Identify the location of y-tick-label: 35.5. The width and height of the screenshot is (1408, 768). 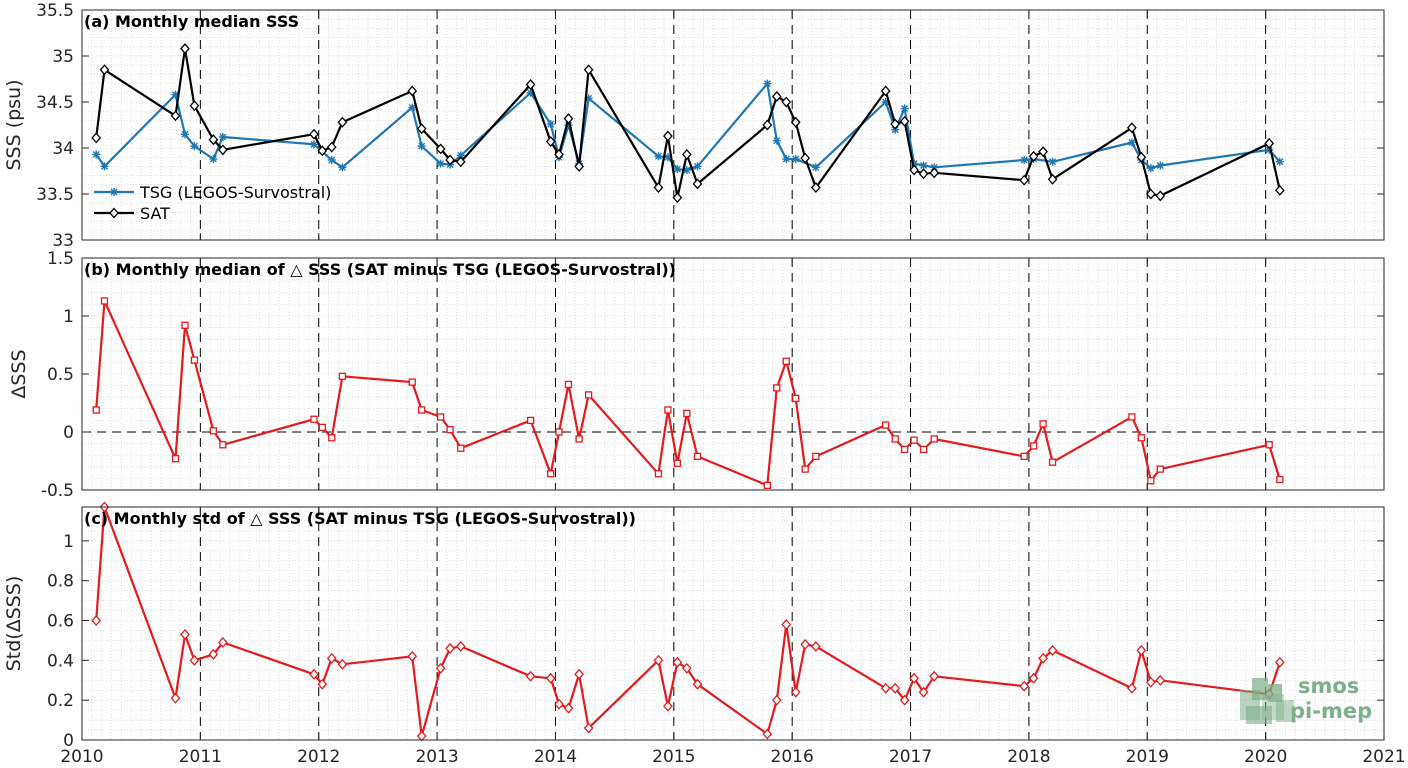
(55, 11).